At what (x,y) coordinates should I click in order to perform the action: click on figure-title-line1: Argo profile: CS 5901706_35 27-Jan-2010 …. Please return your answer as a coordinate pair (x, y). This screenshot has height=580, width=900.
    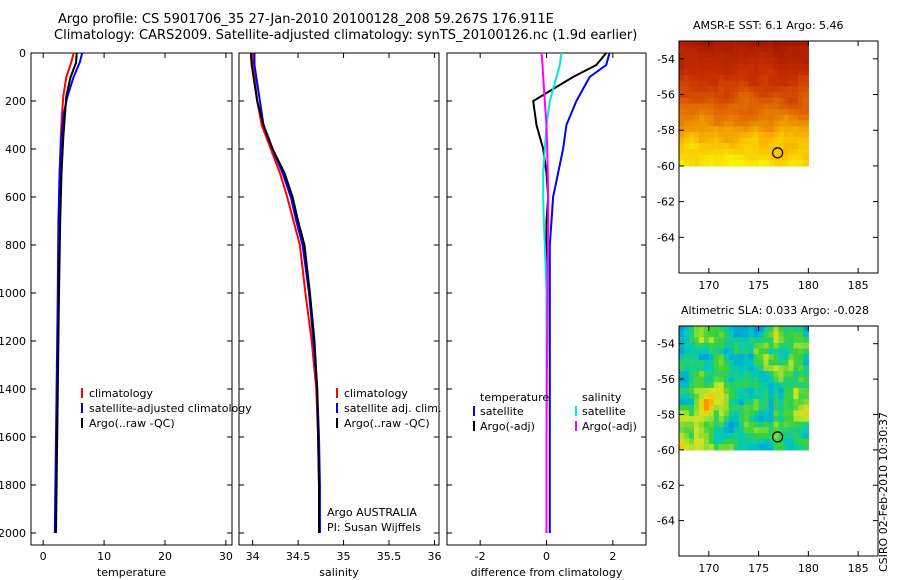
    Looking at the image, I should click on (306, 19).